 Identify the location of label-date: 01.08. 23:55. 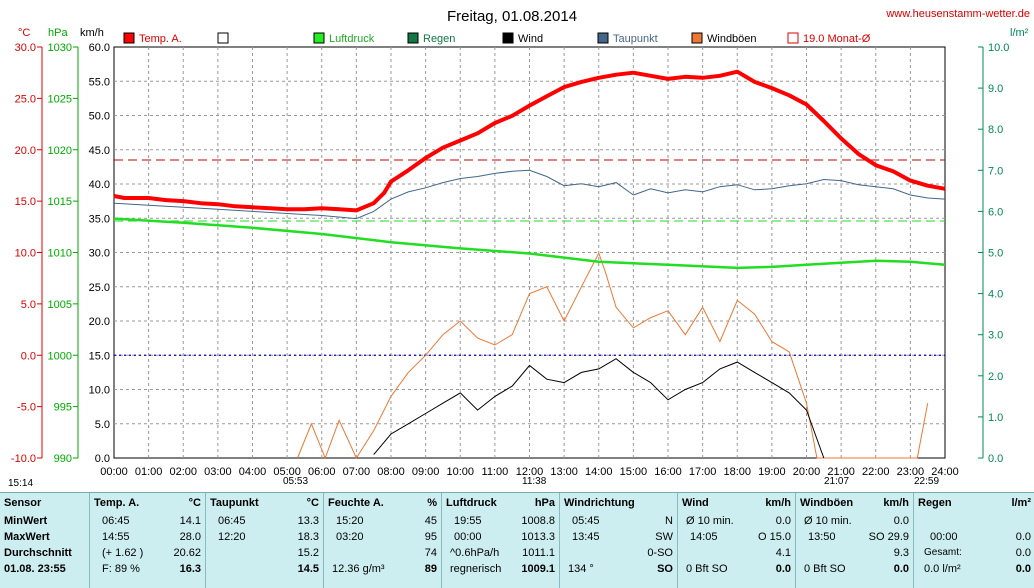
(35, 569).